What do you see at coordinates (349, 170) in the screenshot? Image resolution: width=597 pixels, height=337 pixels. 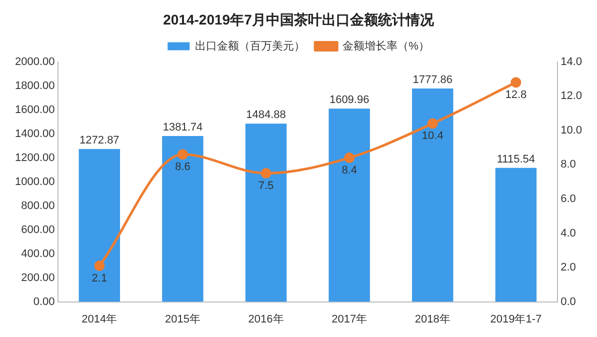 I see `data-label: 8.4` at bounding box center [349, 170].